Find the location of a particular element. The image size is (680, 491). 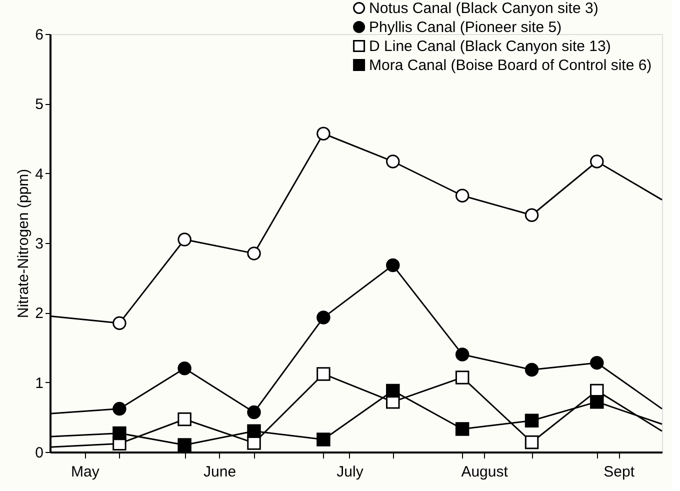

legend-label: Phyllis Canal (Pioneer site 5) is located at coordinates (465, 27).